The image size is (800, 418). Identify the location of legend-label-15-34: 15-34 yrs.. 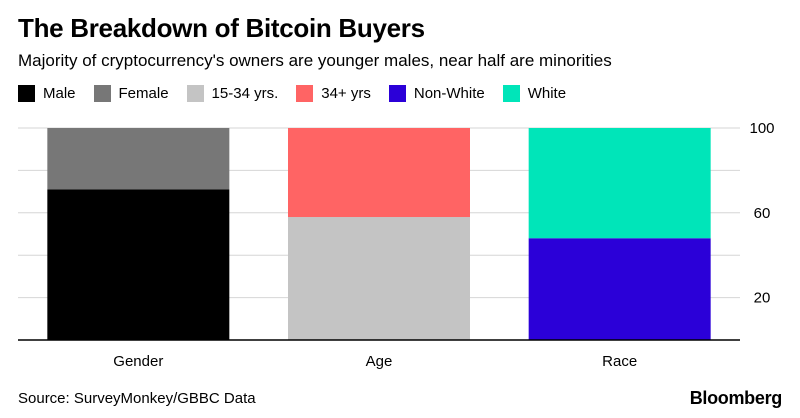
(245, 93).